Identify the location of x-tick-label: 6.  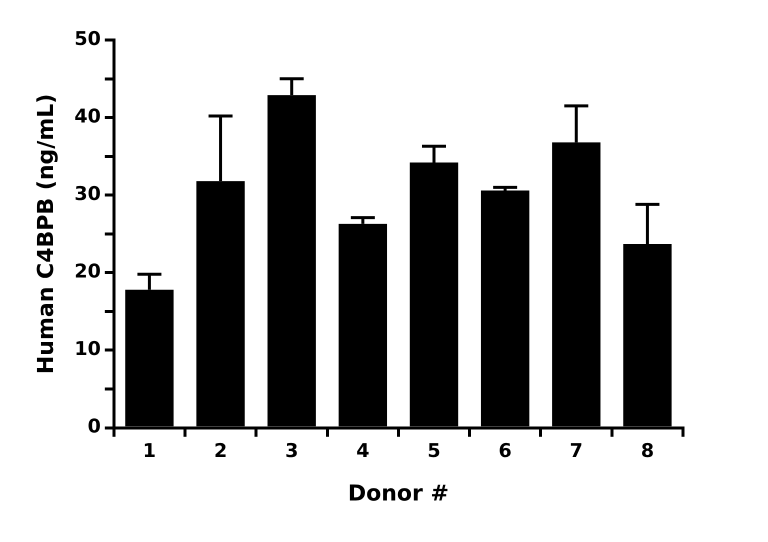
(505, 451).